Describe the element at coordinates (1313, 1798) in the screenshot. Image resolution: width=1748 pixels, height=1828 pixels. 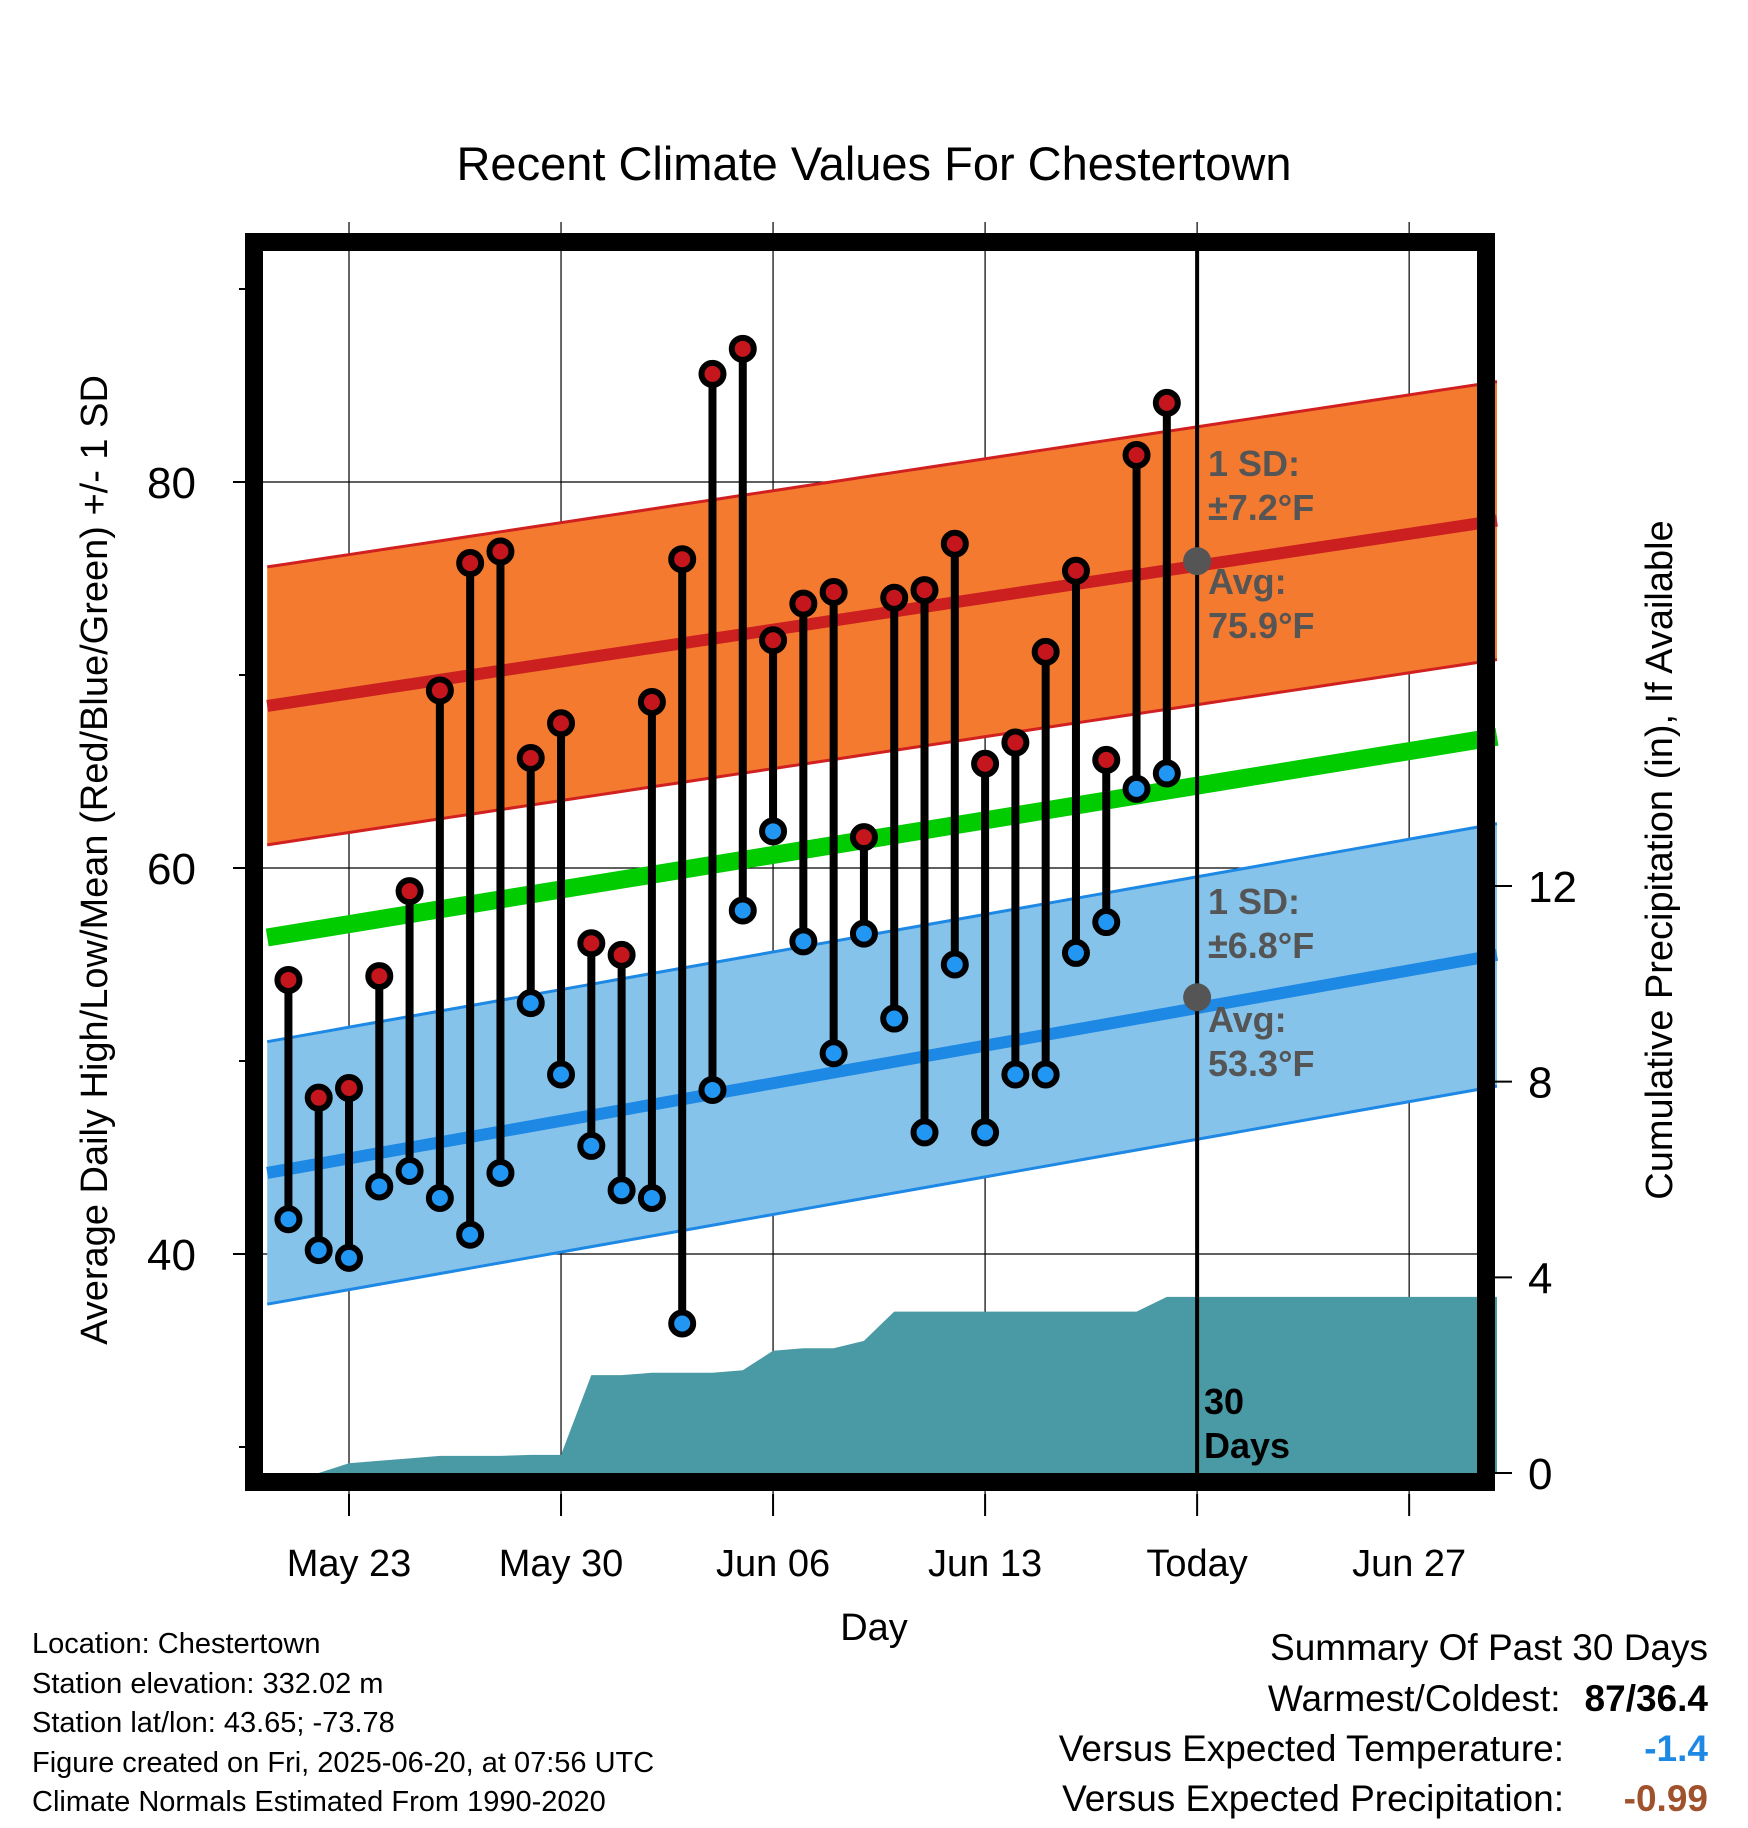
I see `precip-departure-label: Versus Expected Precipitation:` at that location.